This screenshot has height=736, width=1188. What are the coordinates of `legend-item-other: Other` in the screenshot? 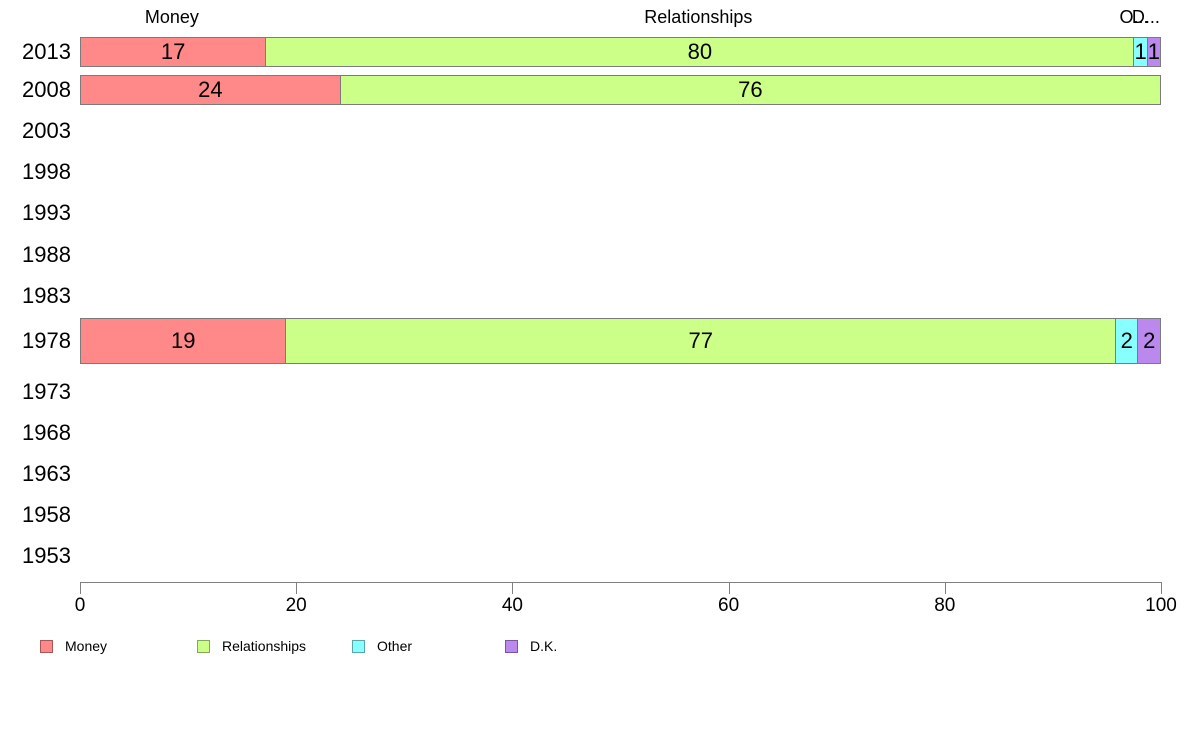 It's located at (382, 646).